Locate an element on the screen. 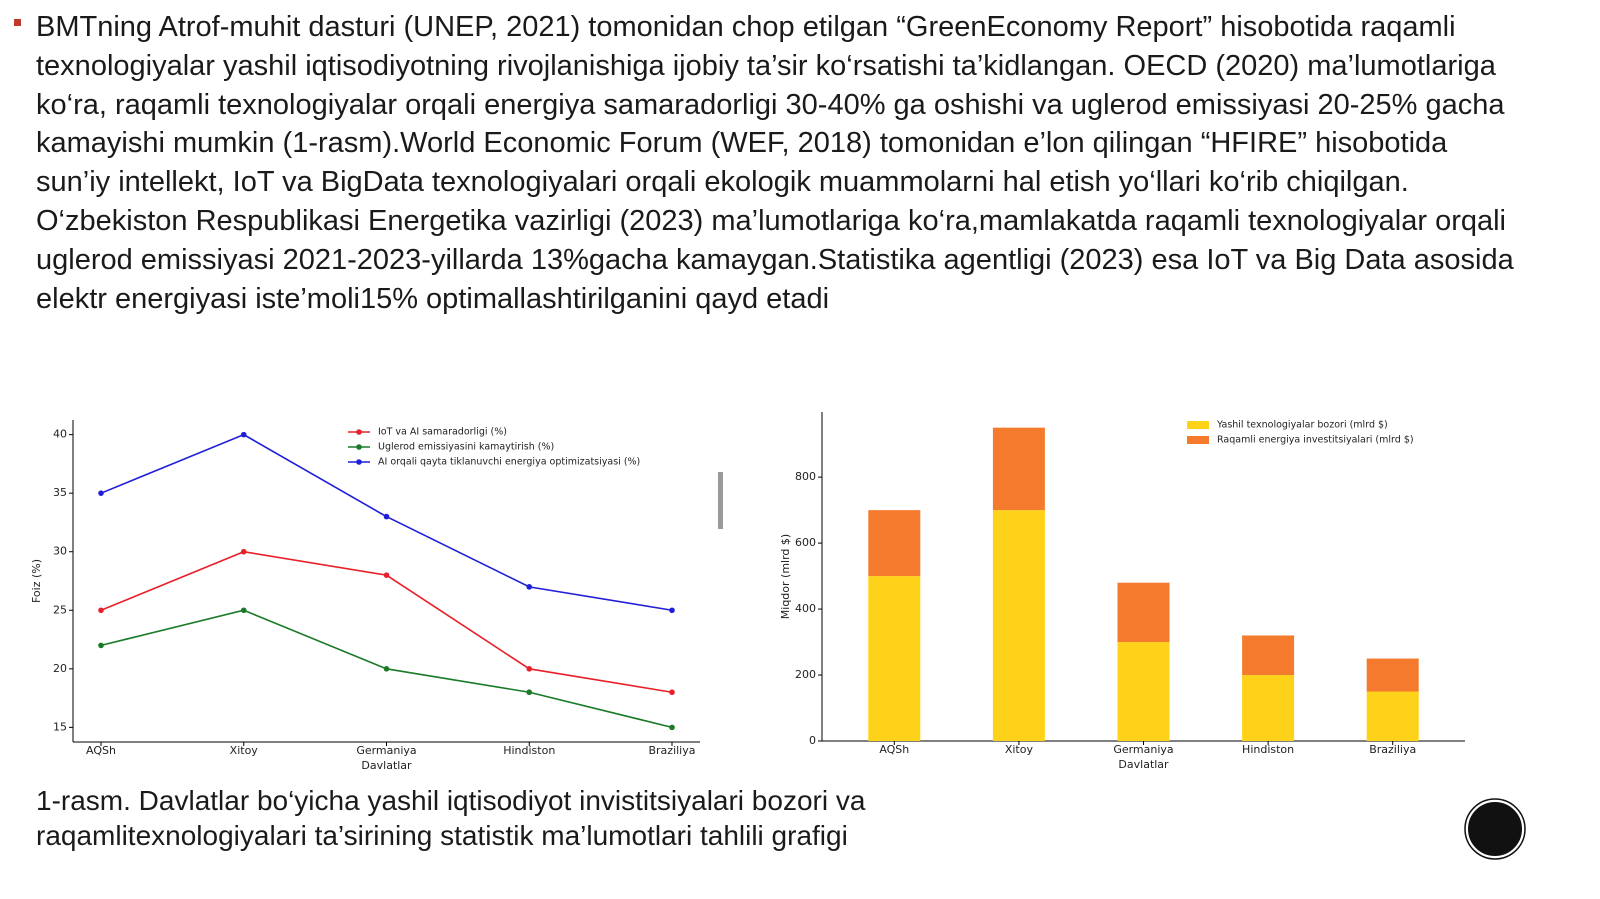 This screenshot has width=1600, height=899. y-tick-label: 0 is located at coordinates (812, 740).